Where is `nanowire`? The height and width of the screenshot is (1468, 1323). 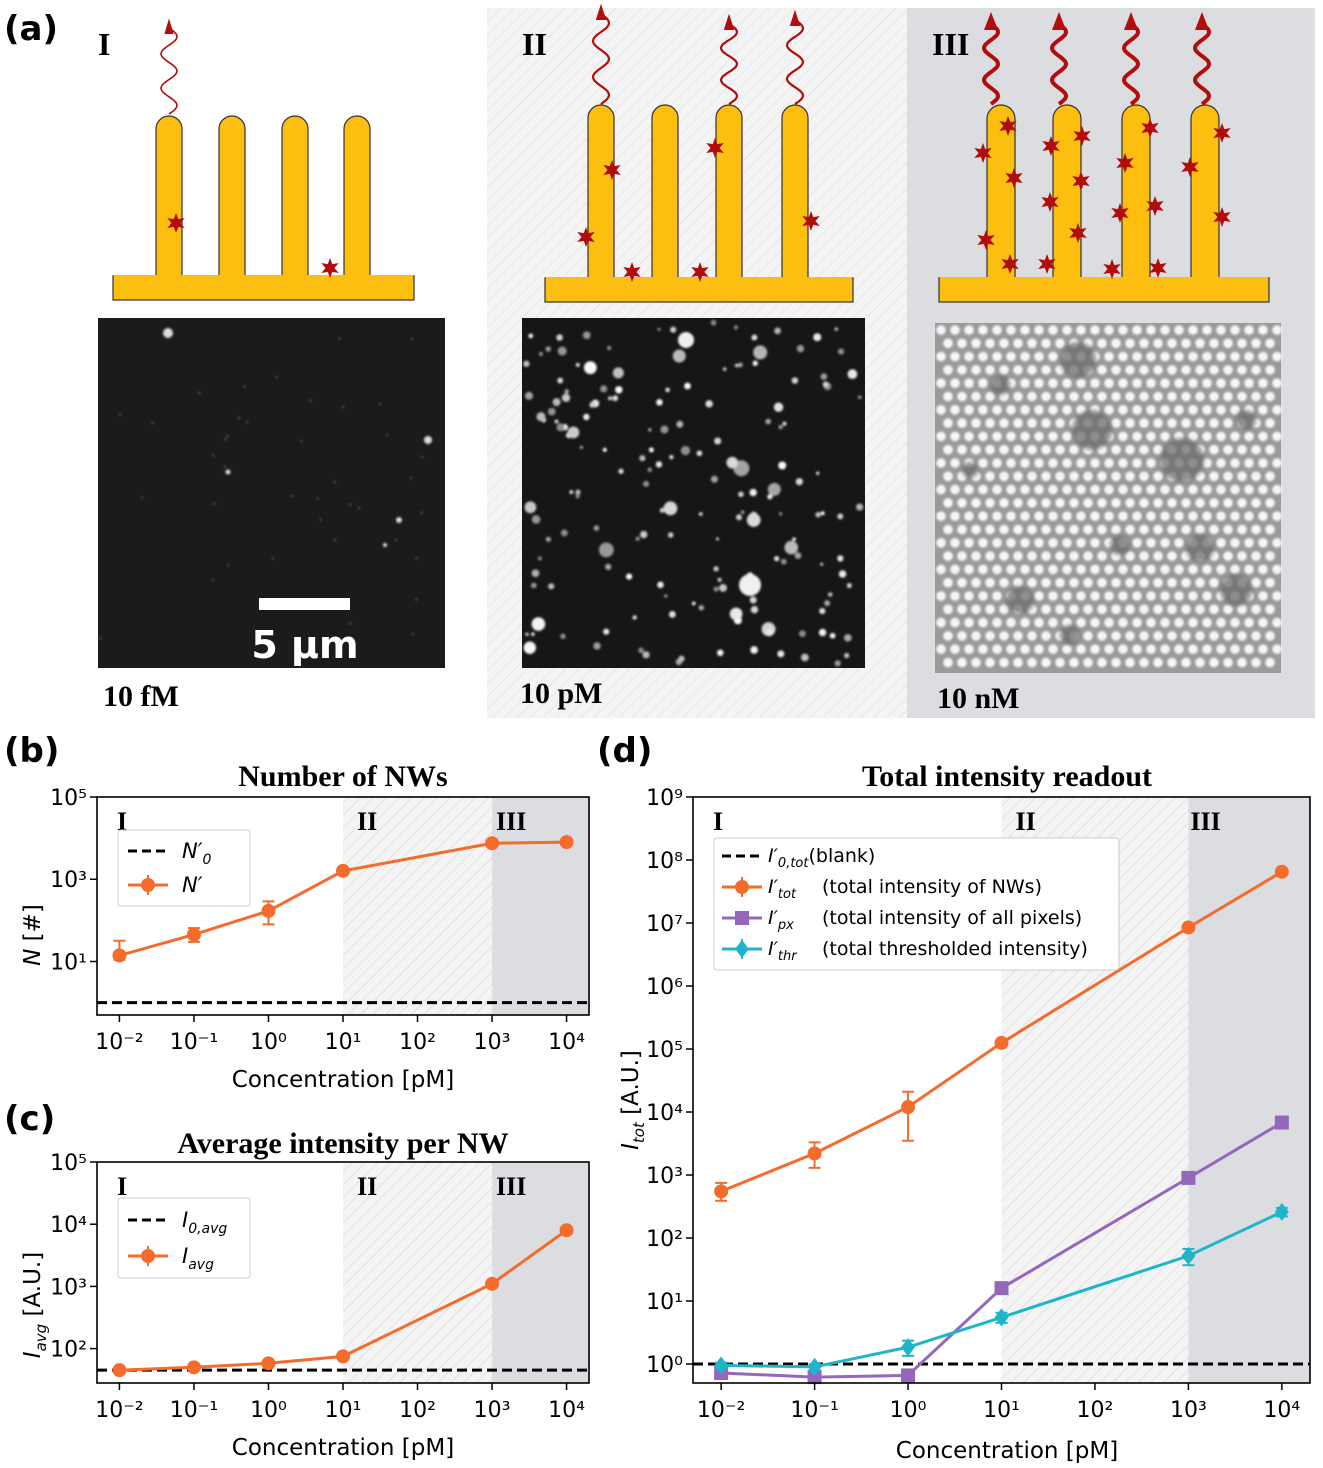
nanowire is located at coordinates (1205, 191).